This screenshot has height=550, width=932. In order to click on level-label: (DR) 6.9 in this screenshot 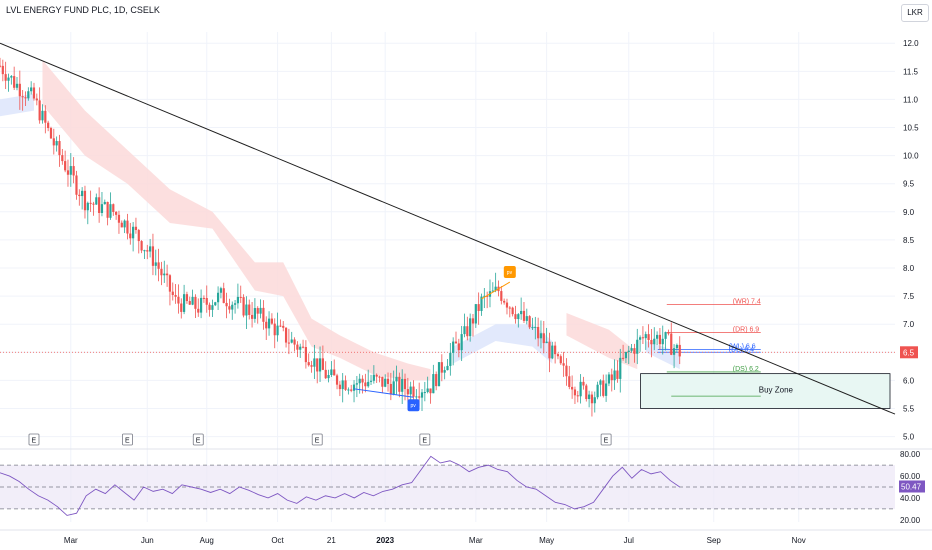, I will do `click(746, 330)`.